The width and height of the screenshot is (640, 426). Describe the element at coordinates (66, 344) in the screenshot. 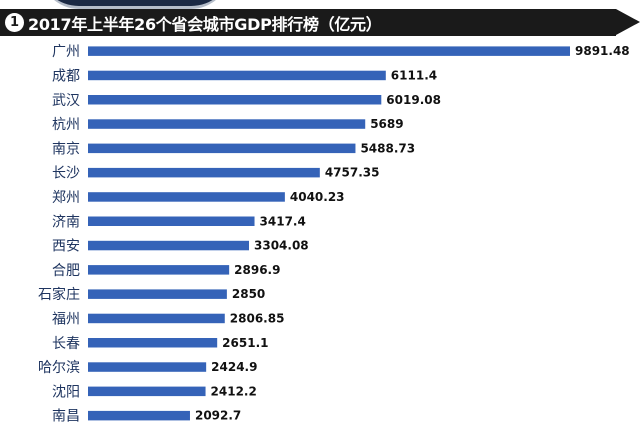

I see `category-label: 长春` at that location.